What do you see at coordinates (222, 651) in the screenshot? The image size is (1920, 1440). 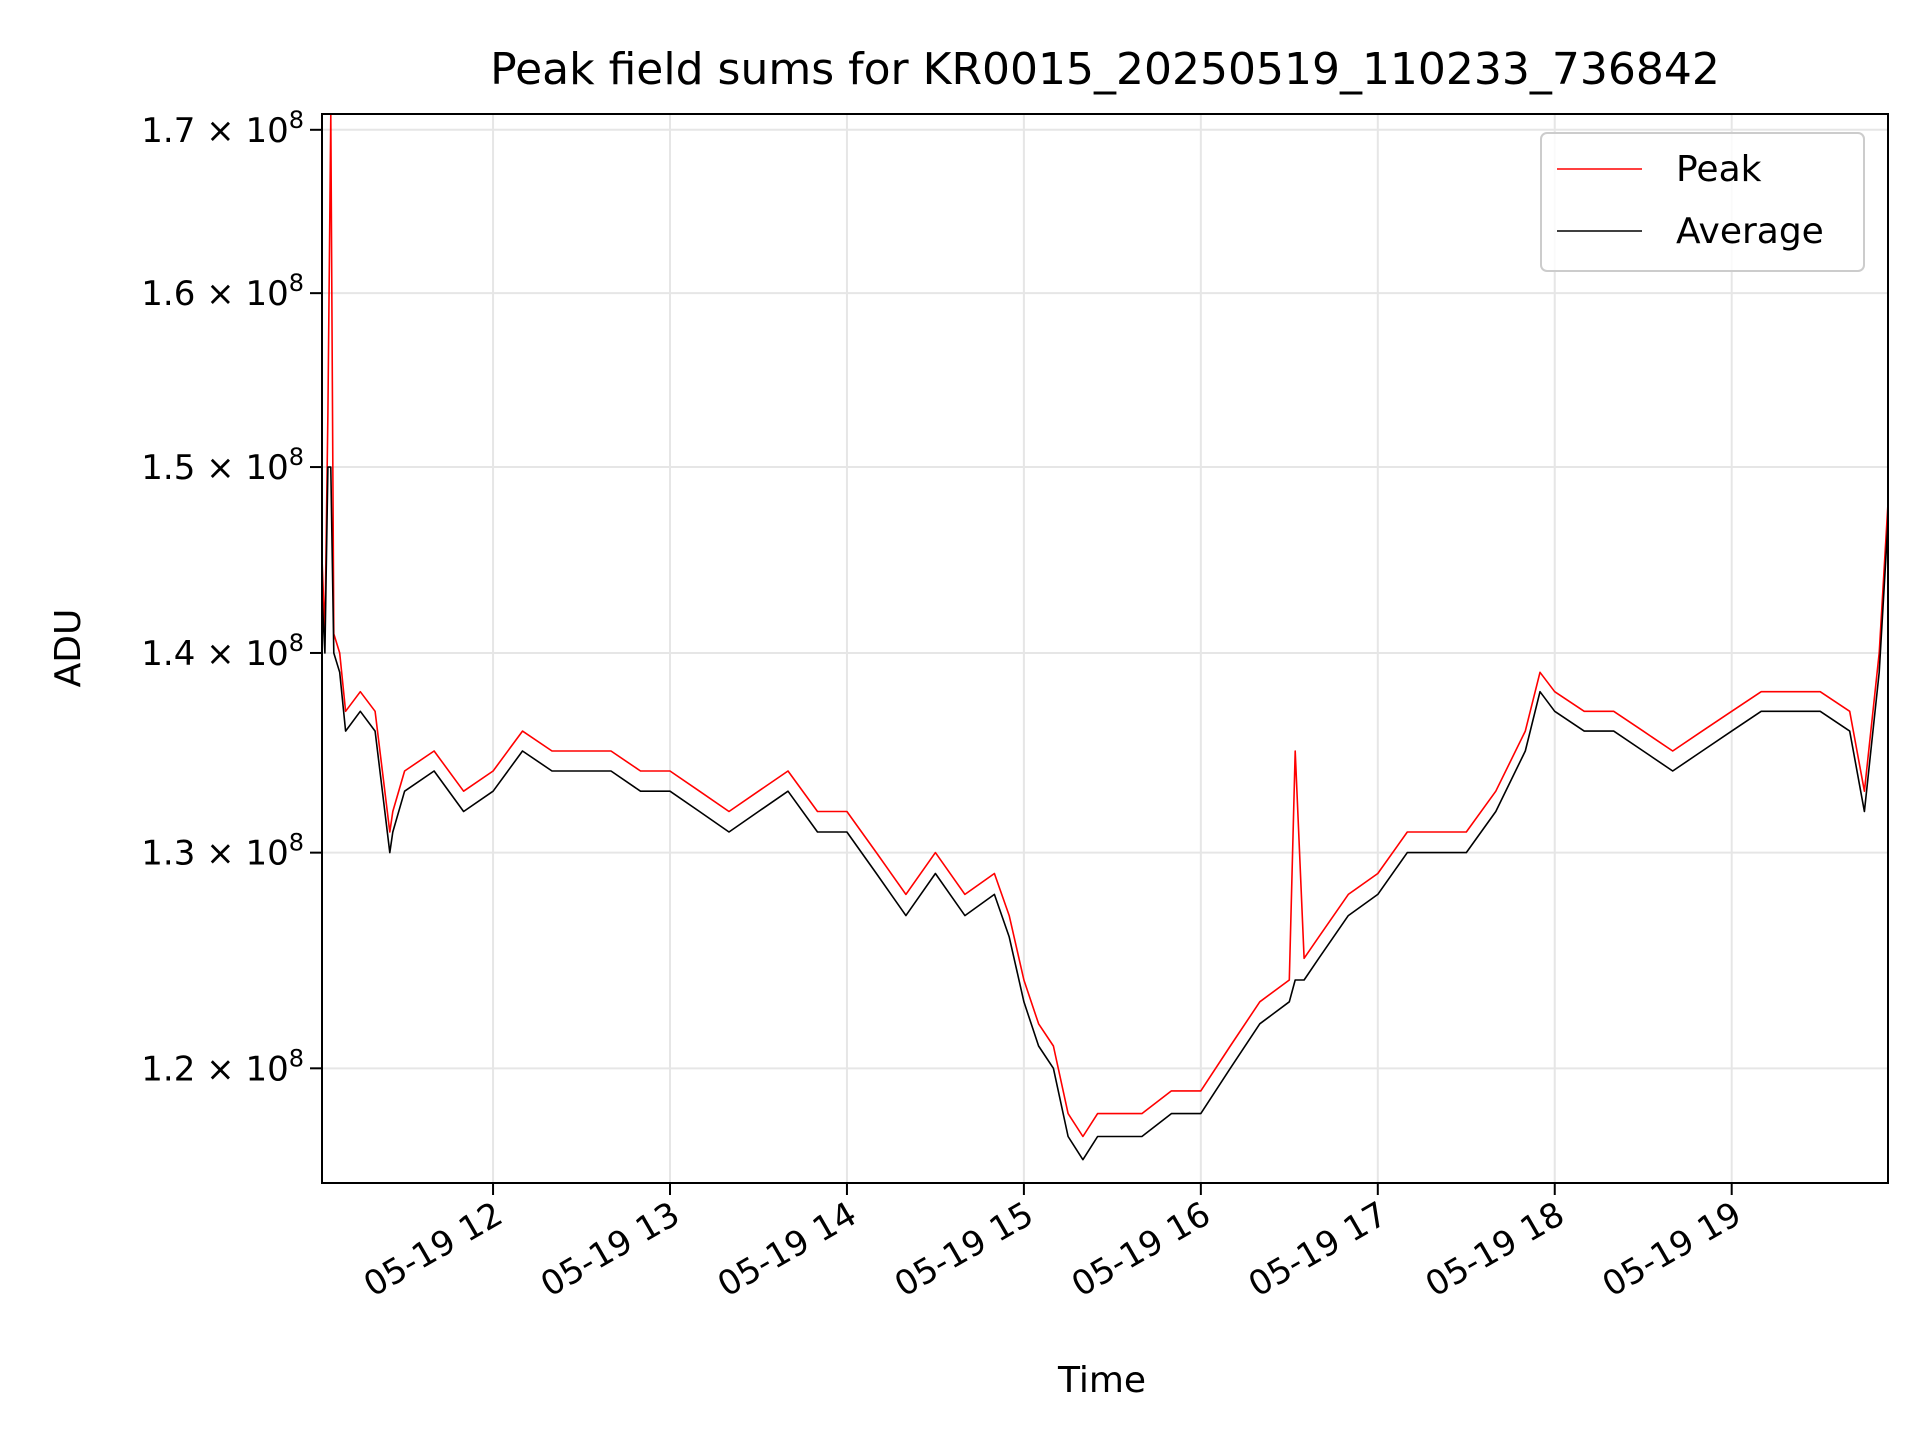 I see `y-tick-label: 1.4 × 108` at bounding box center [222, 651].